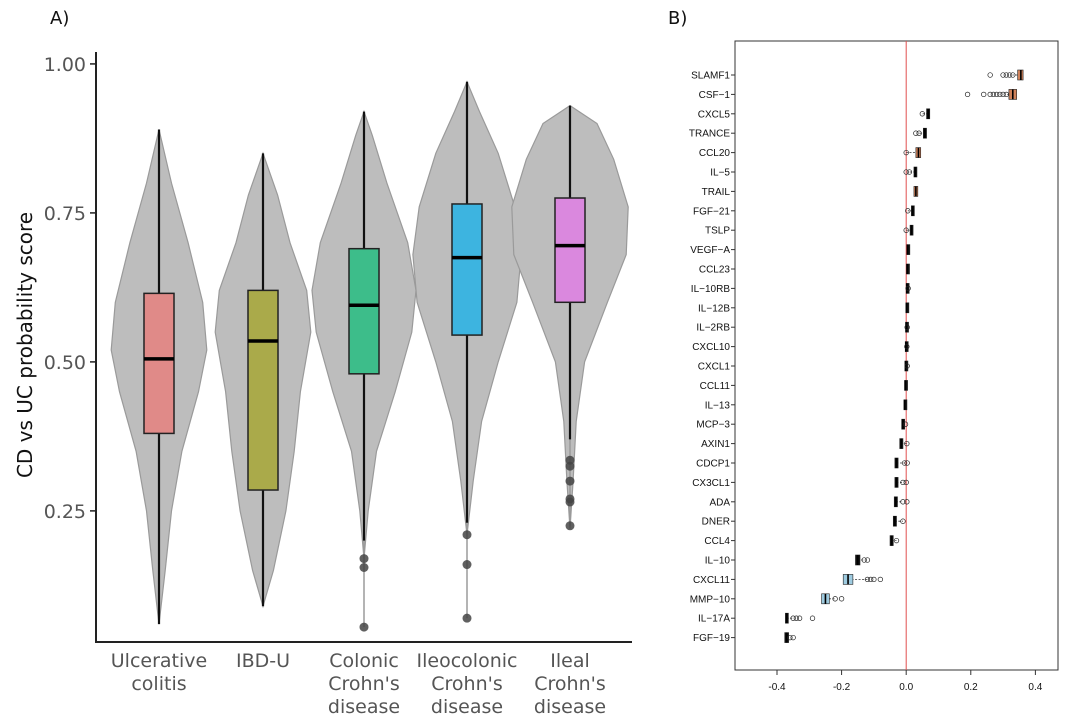  I want to click on feature-label: SLAMF1, so click(710, 76).